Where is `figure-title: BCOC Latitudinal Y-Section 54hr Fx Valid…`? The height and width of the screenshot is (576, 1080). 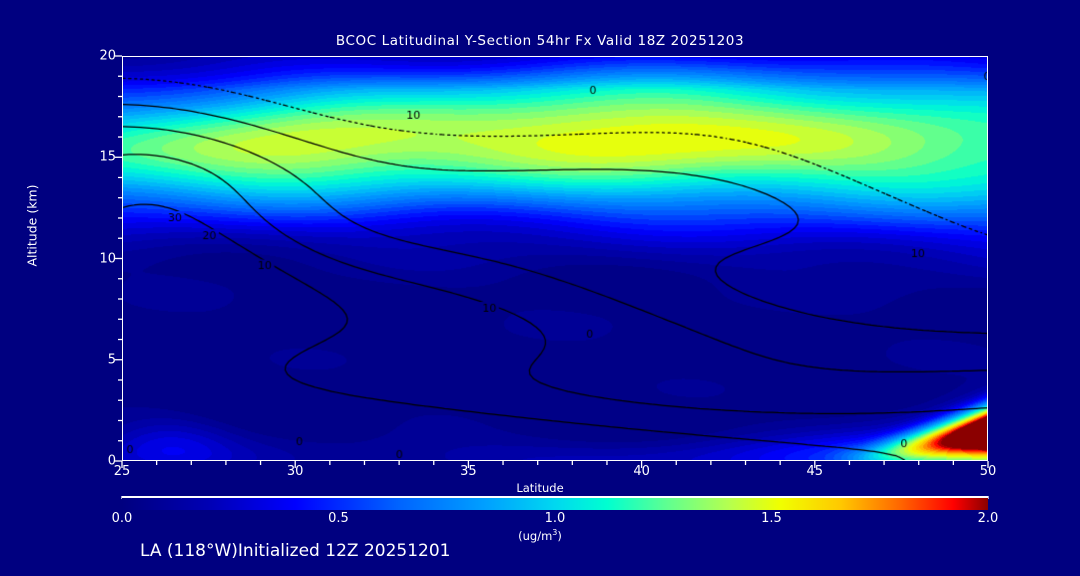
figure-title: BCOC Latitudinal Y-Section 54hr Fx Valid… is located at coordinates (540, 41).